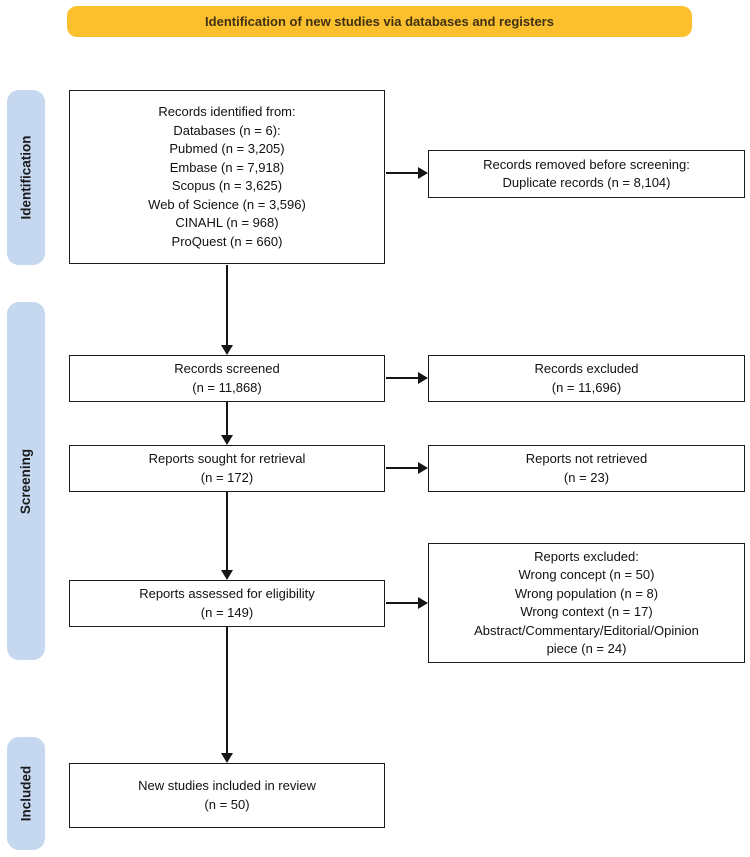  I want to click on stage-bar-identification: Identification, so click(26, 177).